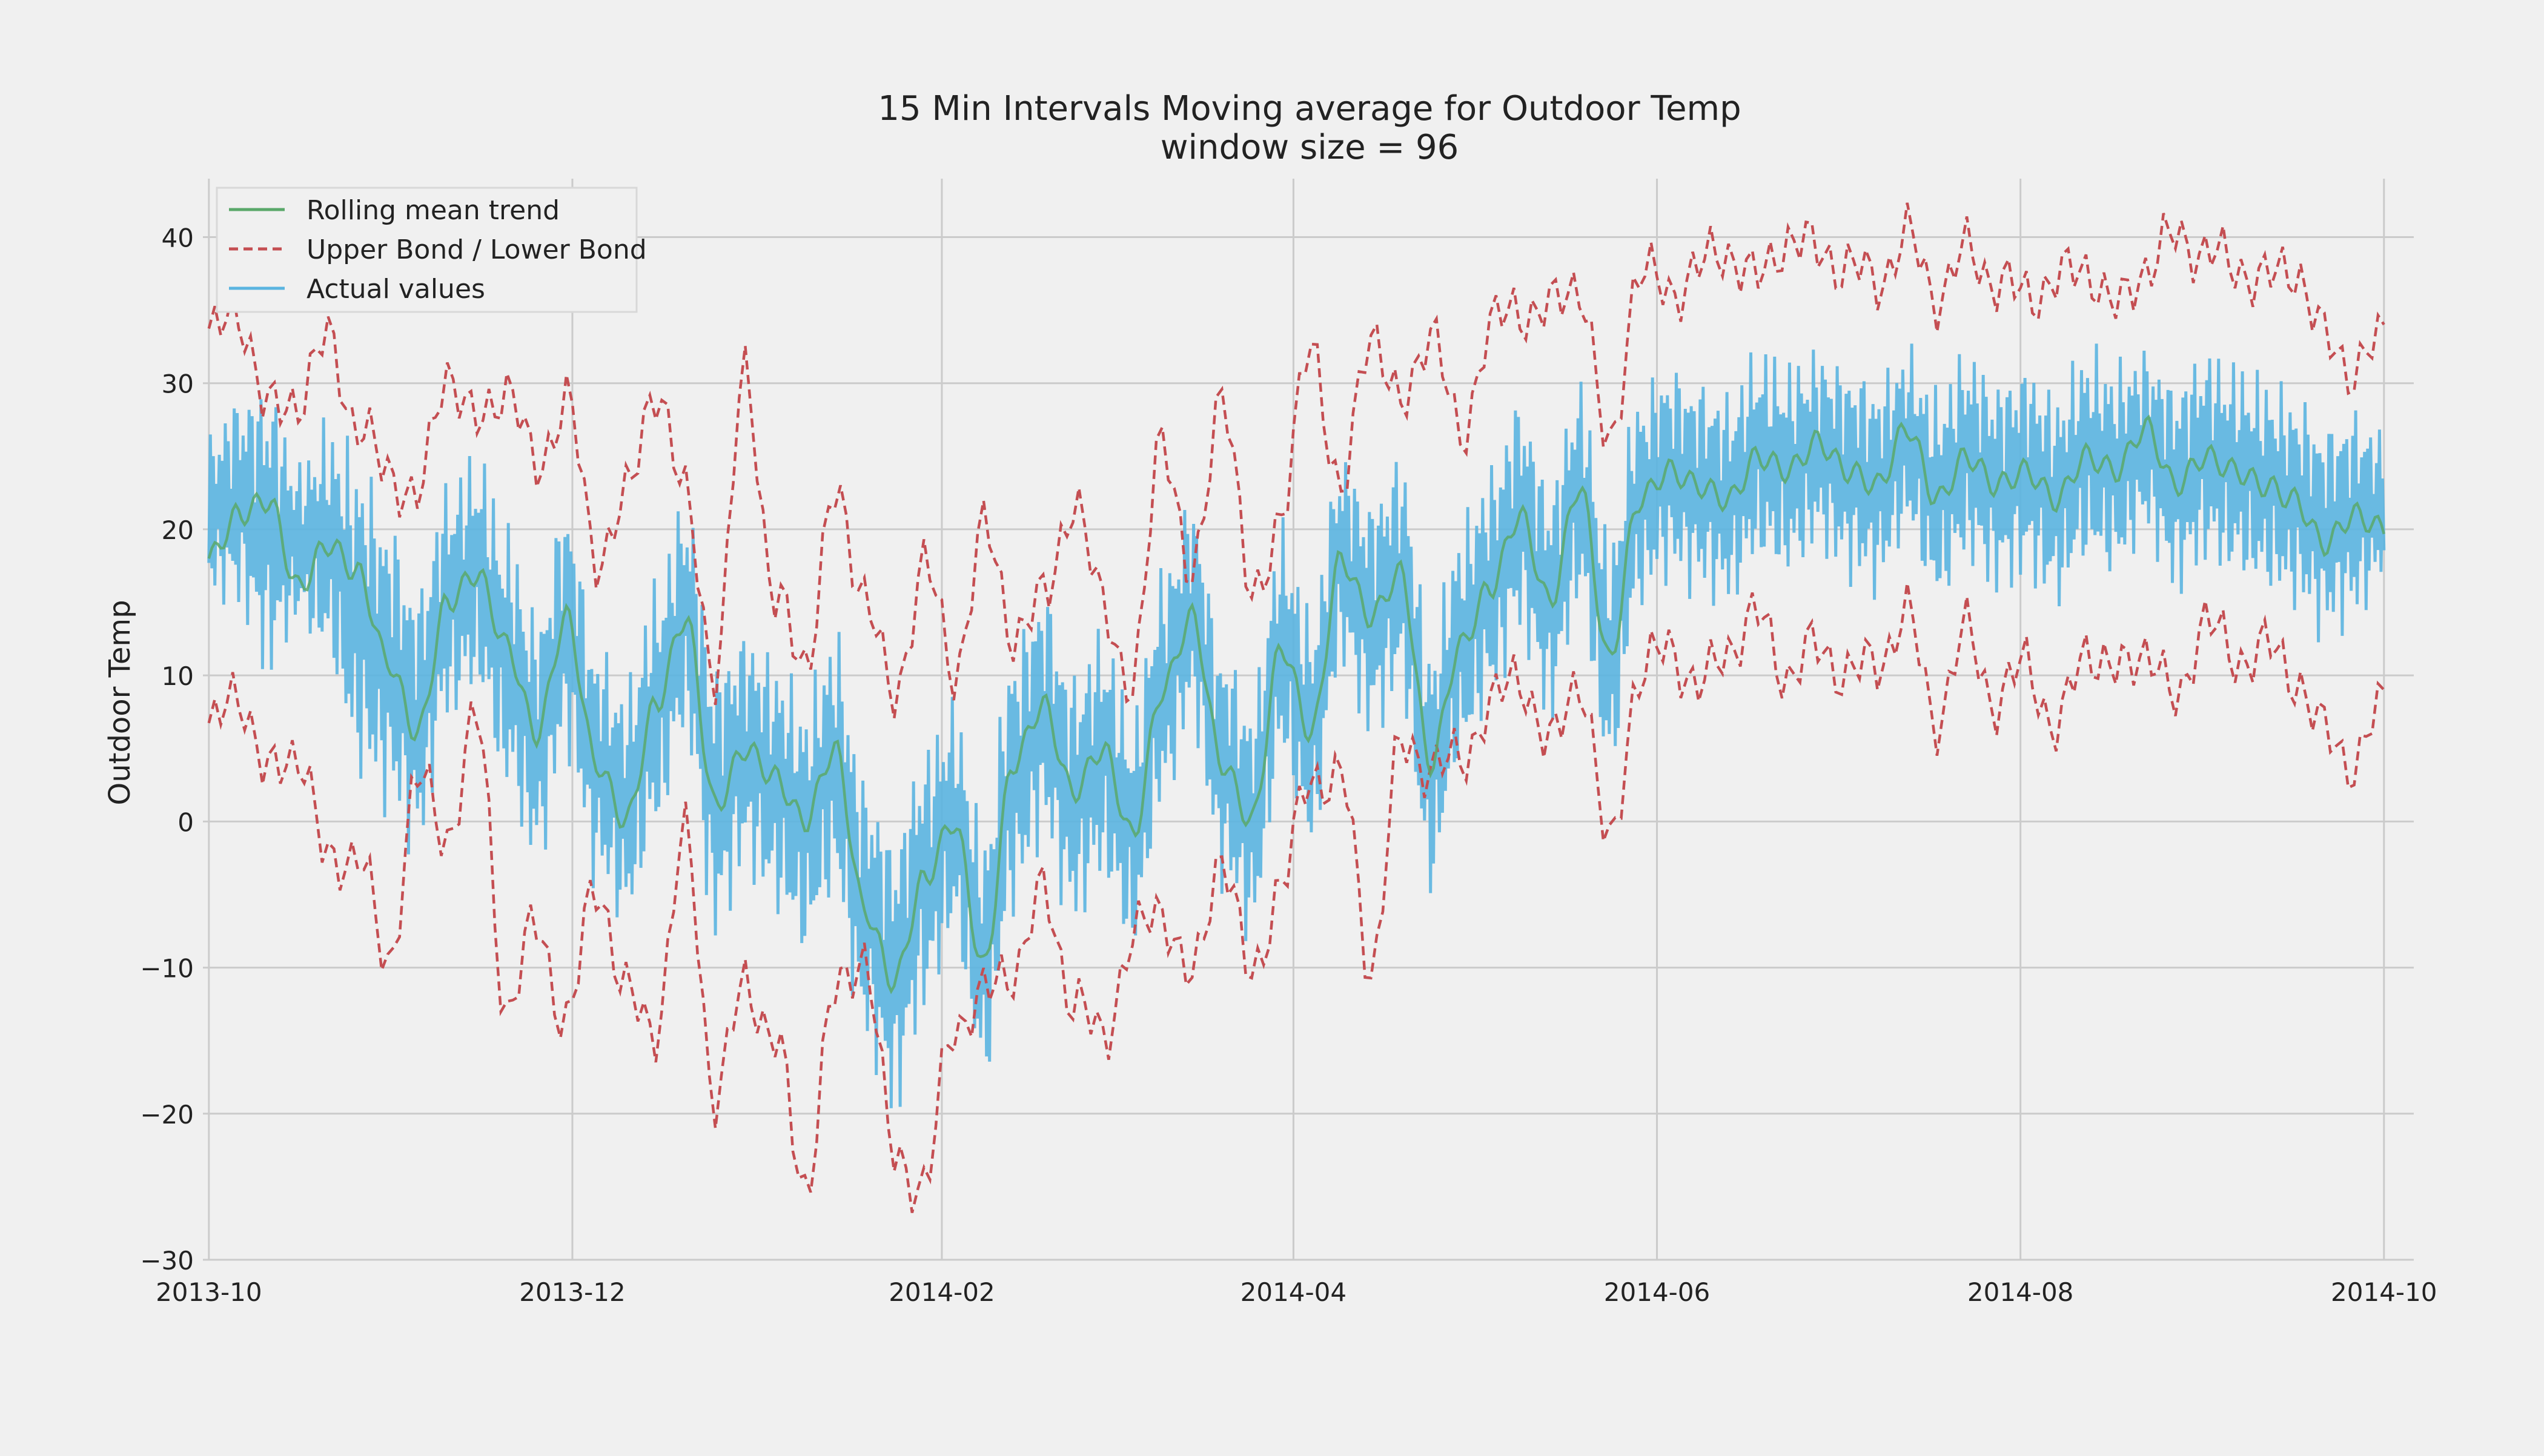 This screenshot has height=1456, width=2544. What do you see at coordinates (942, 1292) in the screenshot?
I see `x-tick-label: 2014-02` at bounding box center [942, 1292].